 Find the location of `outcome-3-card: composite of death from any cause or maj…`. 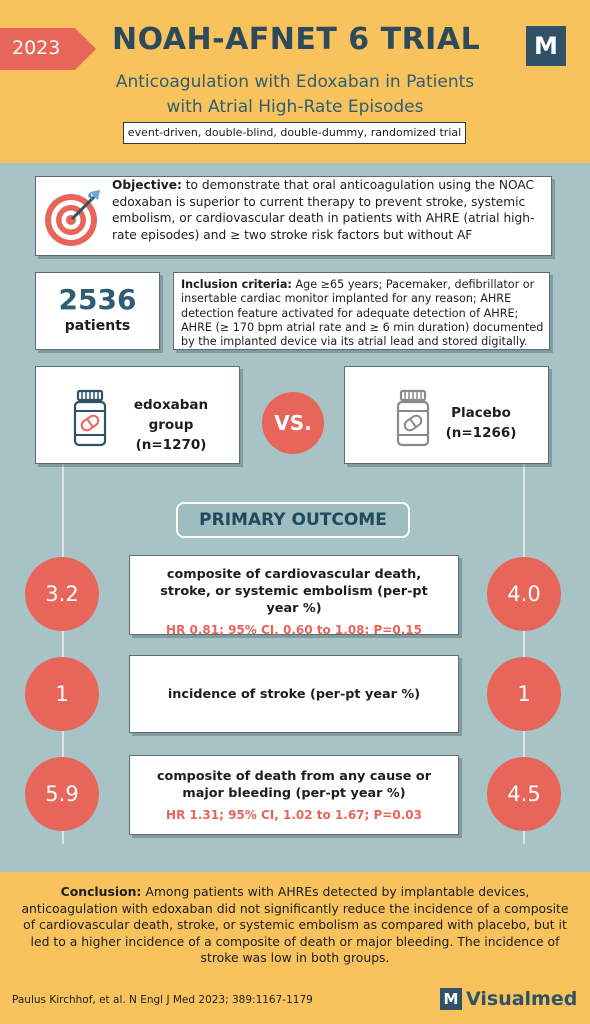

outcome-3-card: composite of death from any cause or maj… is located at coordinates (294, 795).